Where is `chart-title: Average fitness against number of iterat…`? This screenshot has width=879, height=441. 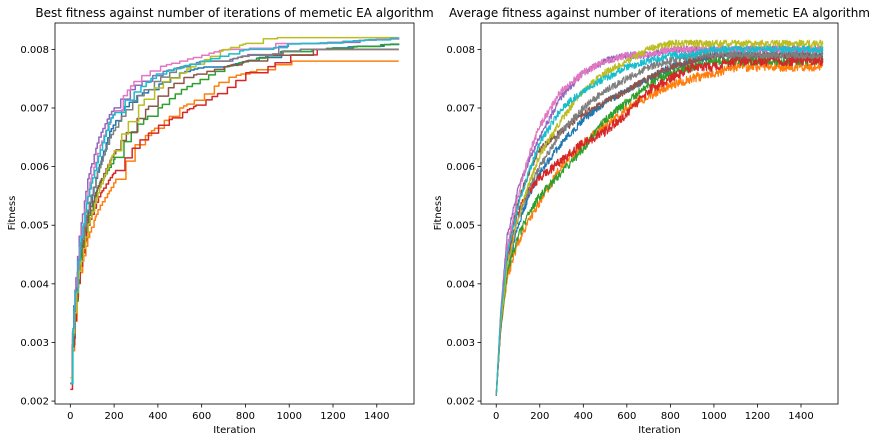 chart-title: Average fitness against number of iterat… is located at coordinates (659, 13).